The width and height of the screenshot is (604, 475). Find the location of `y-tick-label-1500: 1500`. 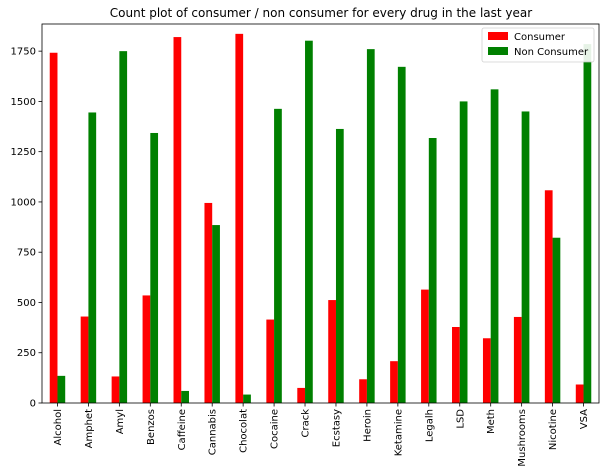

y-tick-label-1500: 1500 is located at coordinates (23, 102).